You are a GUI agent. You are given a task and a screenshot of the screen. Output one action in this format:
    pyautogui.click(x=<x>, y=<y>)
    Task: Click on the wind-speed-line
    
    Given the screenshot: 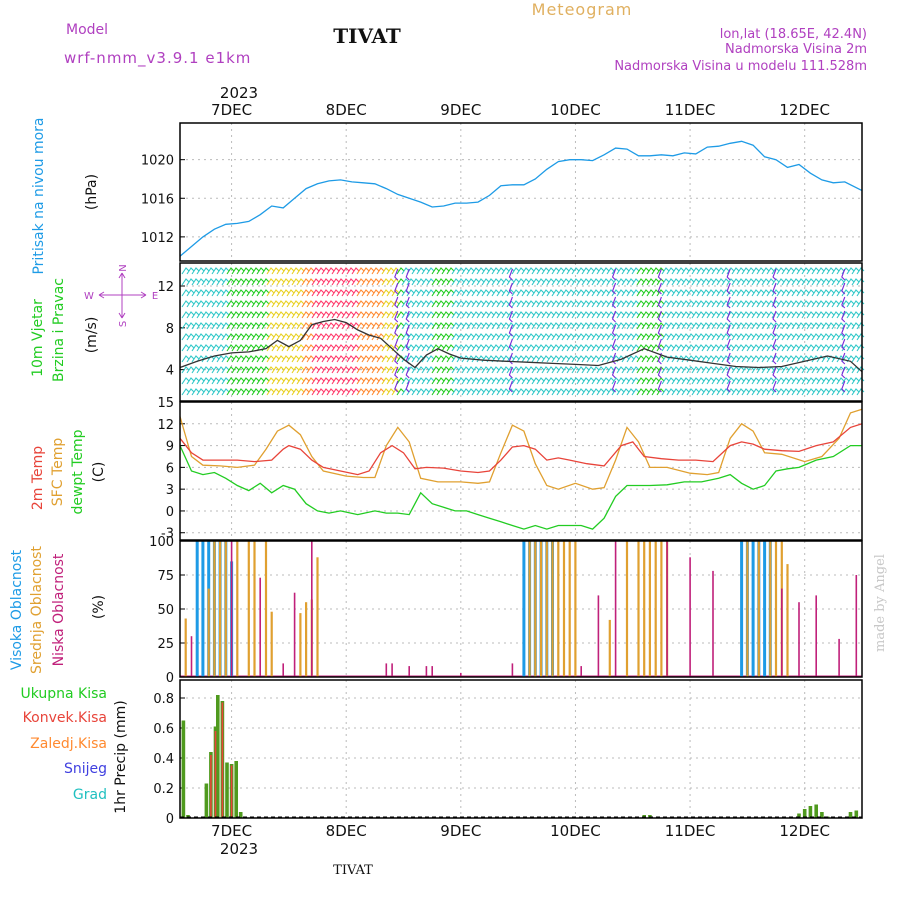 What is the action you would take?
    pyautogui.click(x=521, y=345)
    